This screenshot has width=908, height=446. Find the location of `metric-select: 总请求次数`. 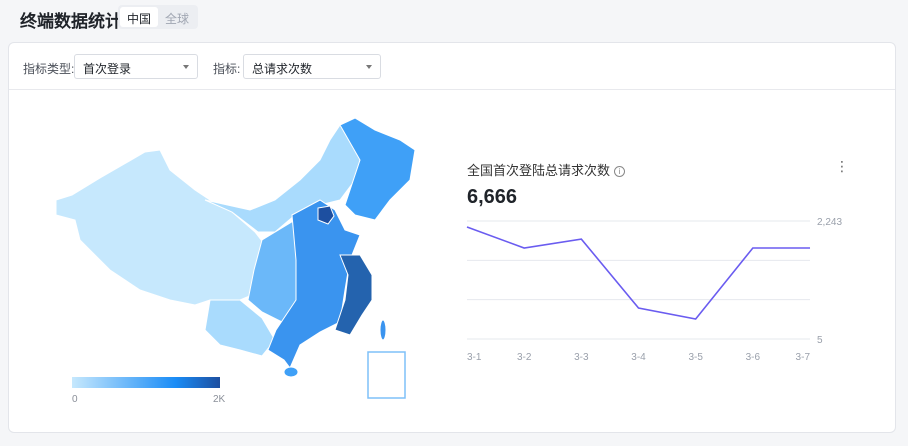

metric-select: 总请求次数 is located at coordinates (312, 66).